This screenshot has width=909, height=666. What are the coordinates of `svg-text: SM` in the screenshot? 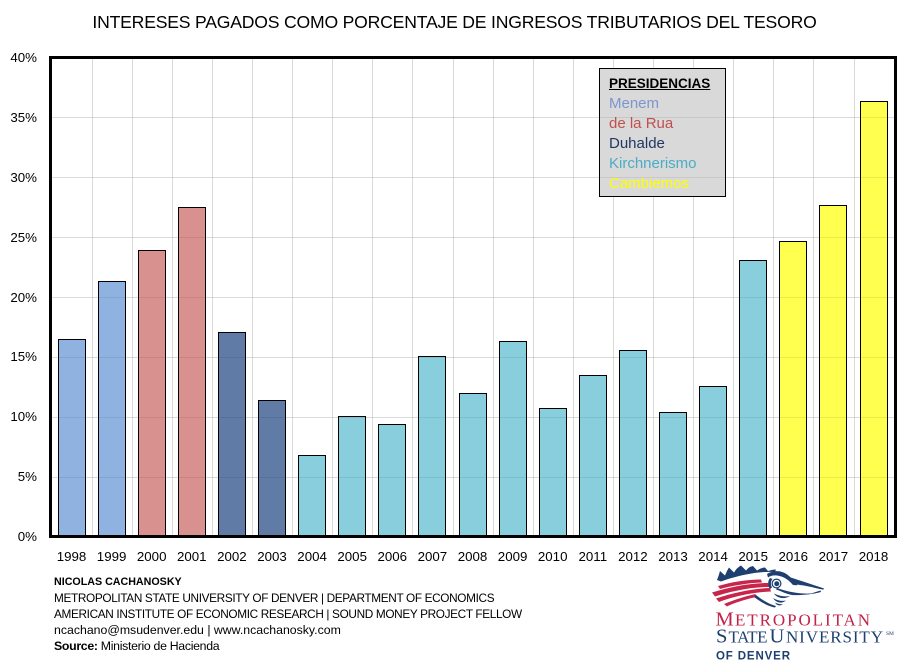 It's located at (890, 634).